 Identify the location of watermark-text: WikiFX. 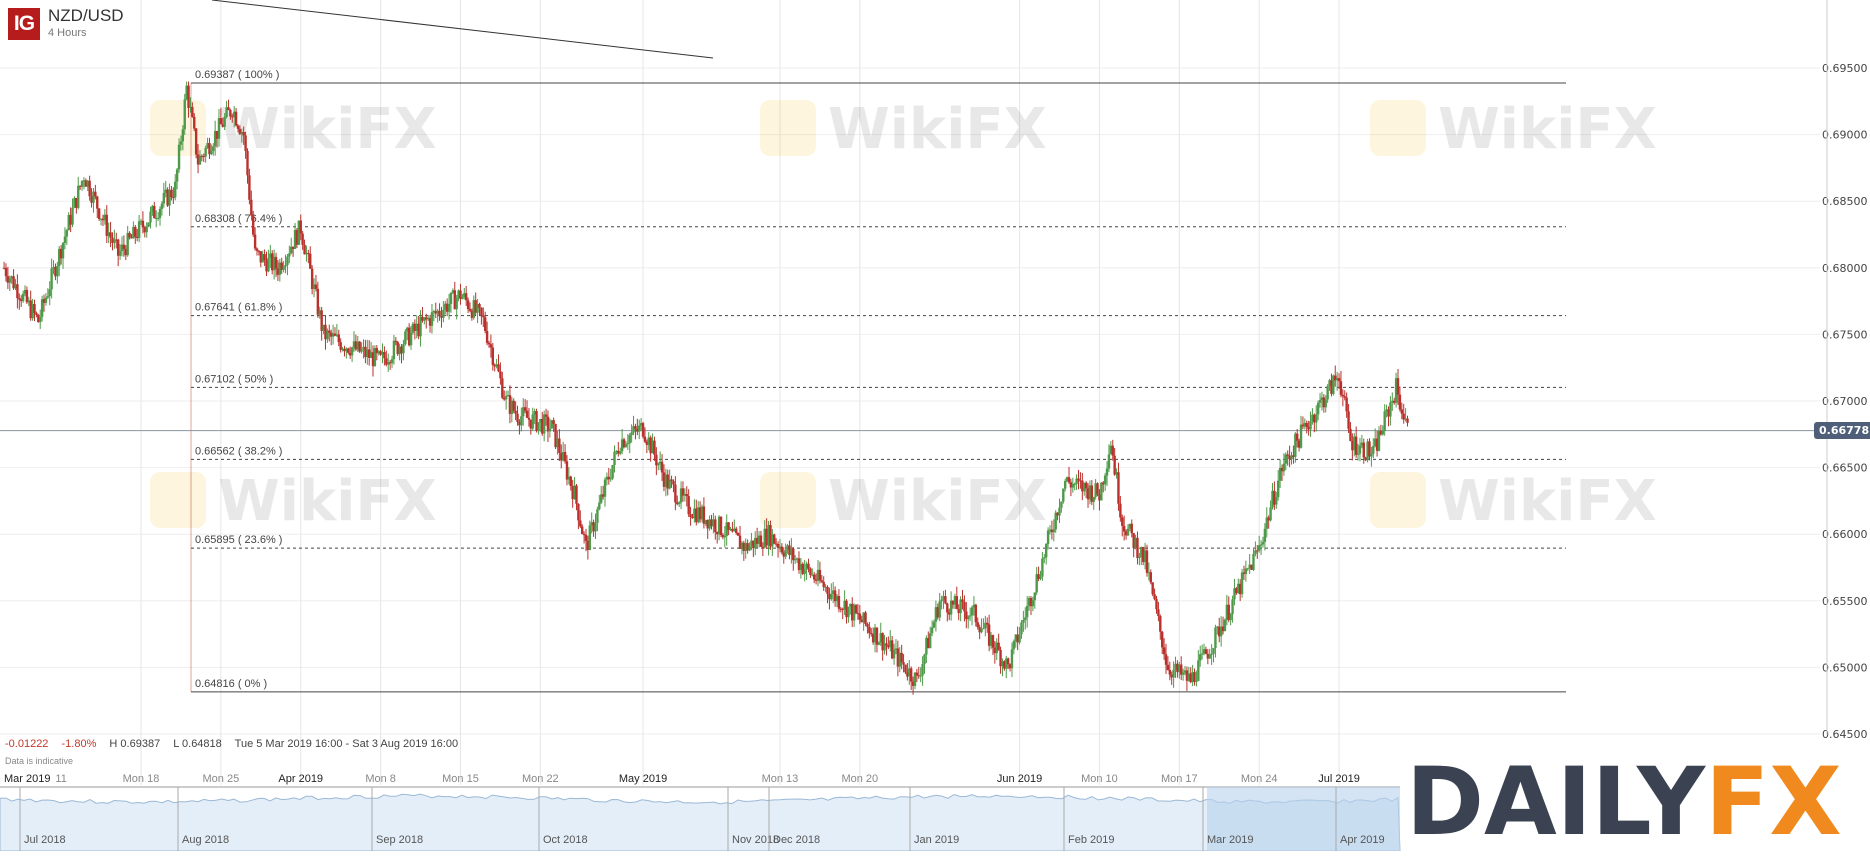
(1547, 129).